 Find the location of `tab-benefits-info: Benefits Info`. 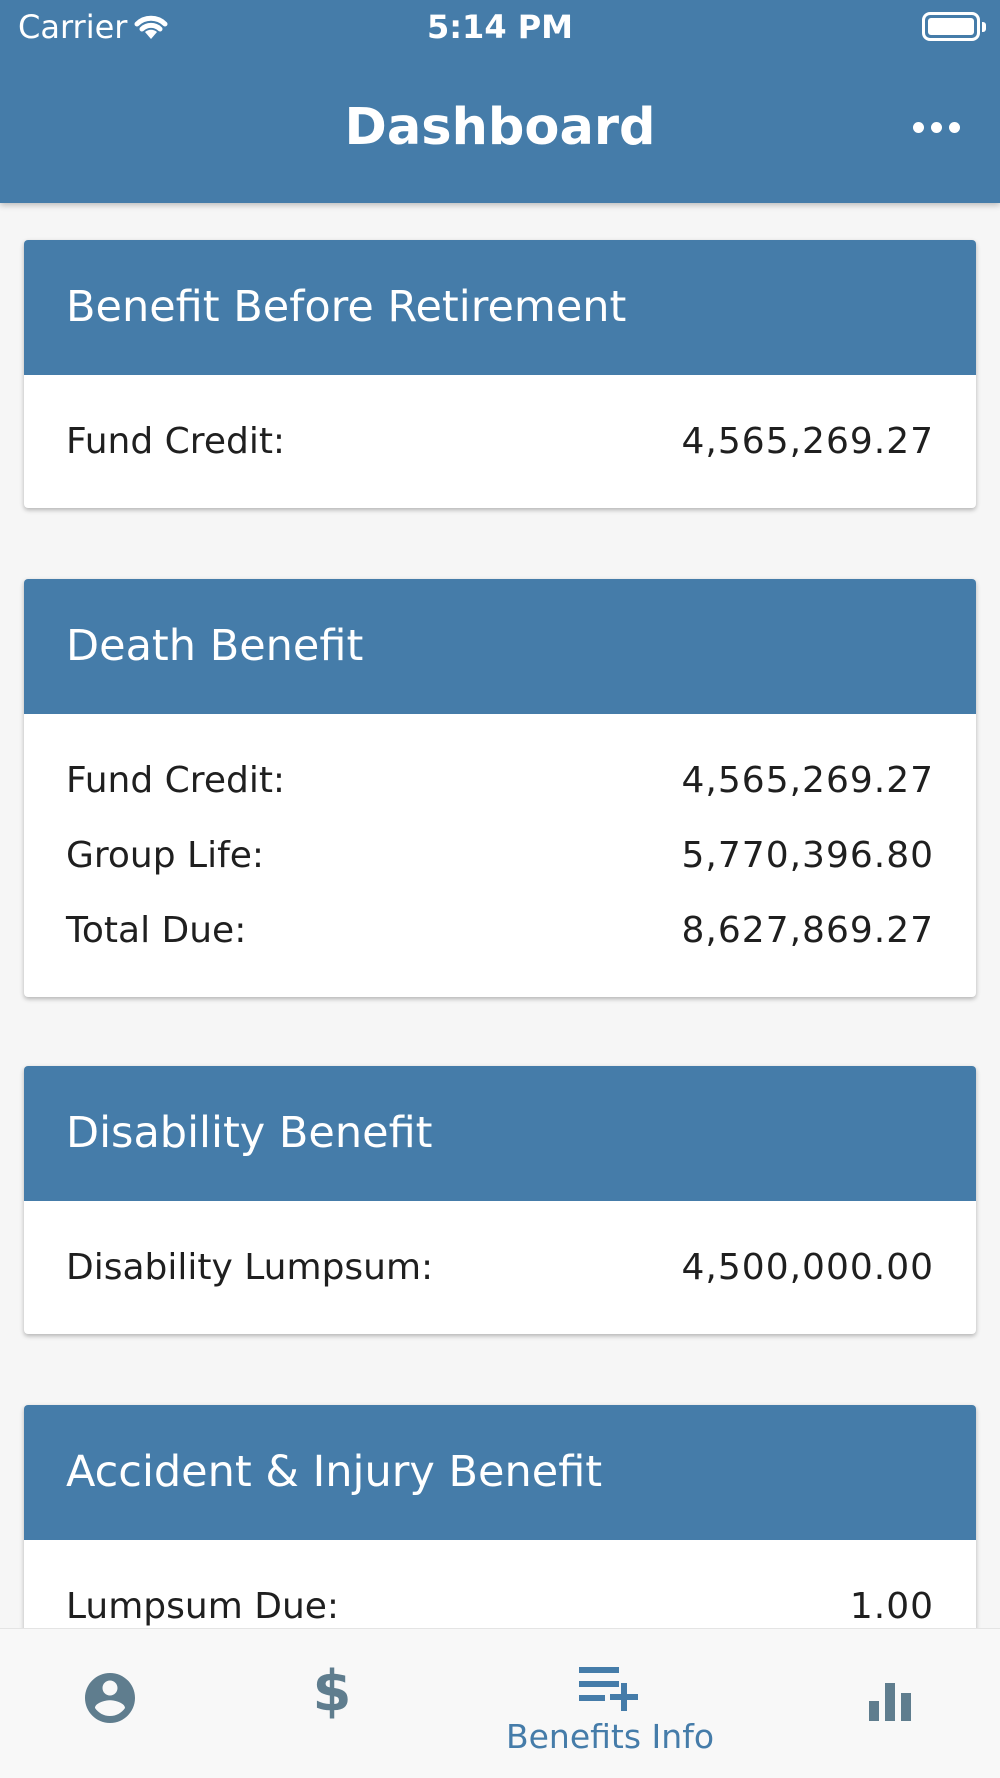

tab-benefits-info: Benefits Info is located at coordinates (610, 1703).